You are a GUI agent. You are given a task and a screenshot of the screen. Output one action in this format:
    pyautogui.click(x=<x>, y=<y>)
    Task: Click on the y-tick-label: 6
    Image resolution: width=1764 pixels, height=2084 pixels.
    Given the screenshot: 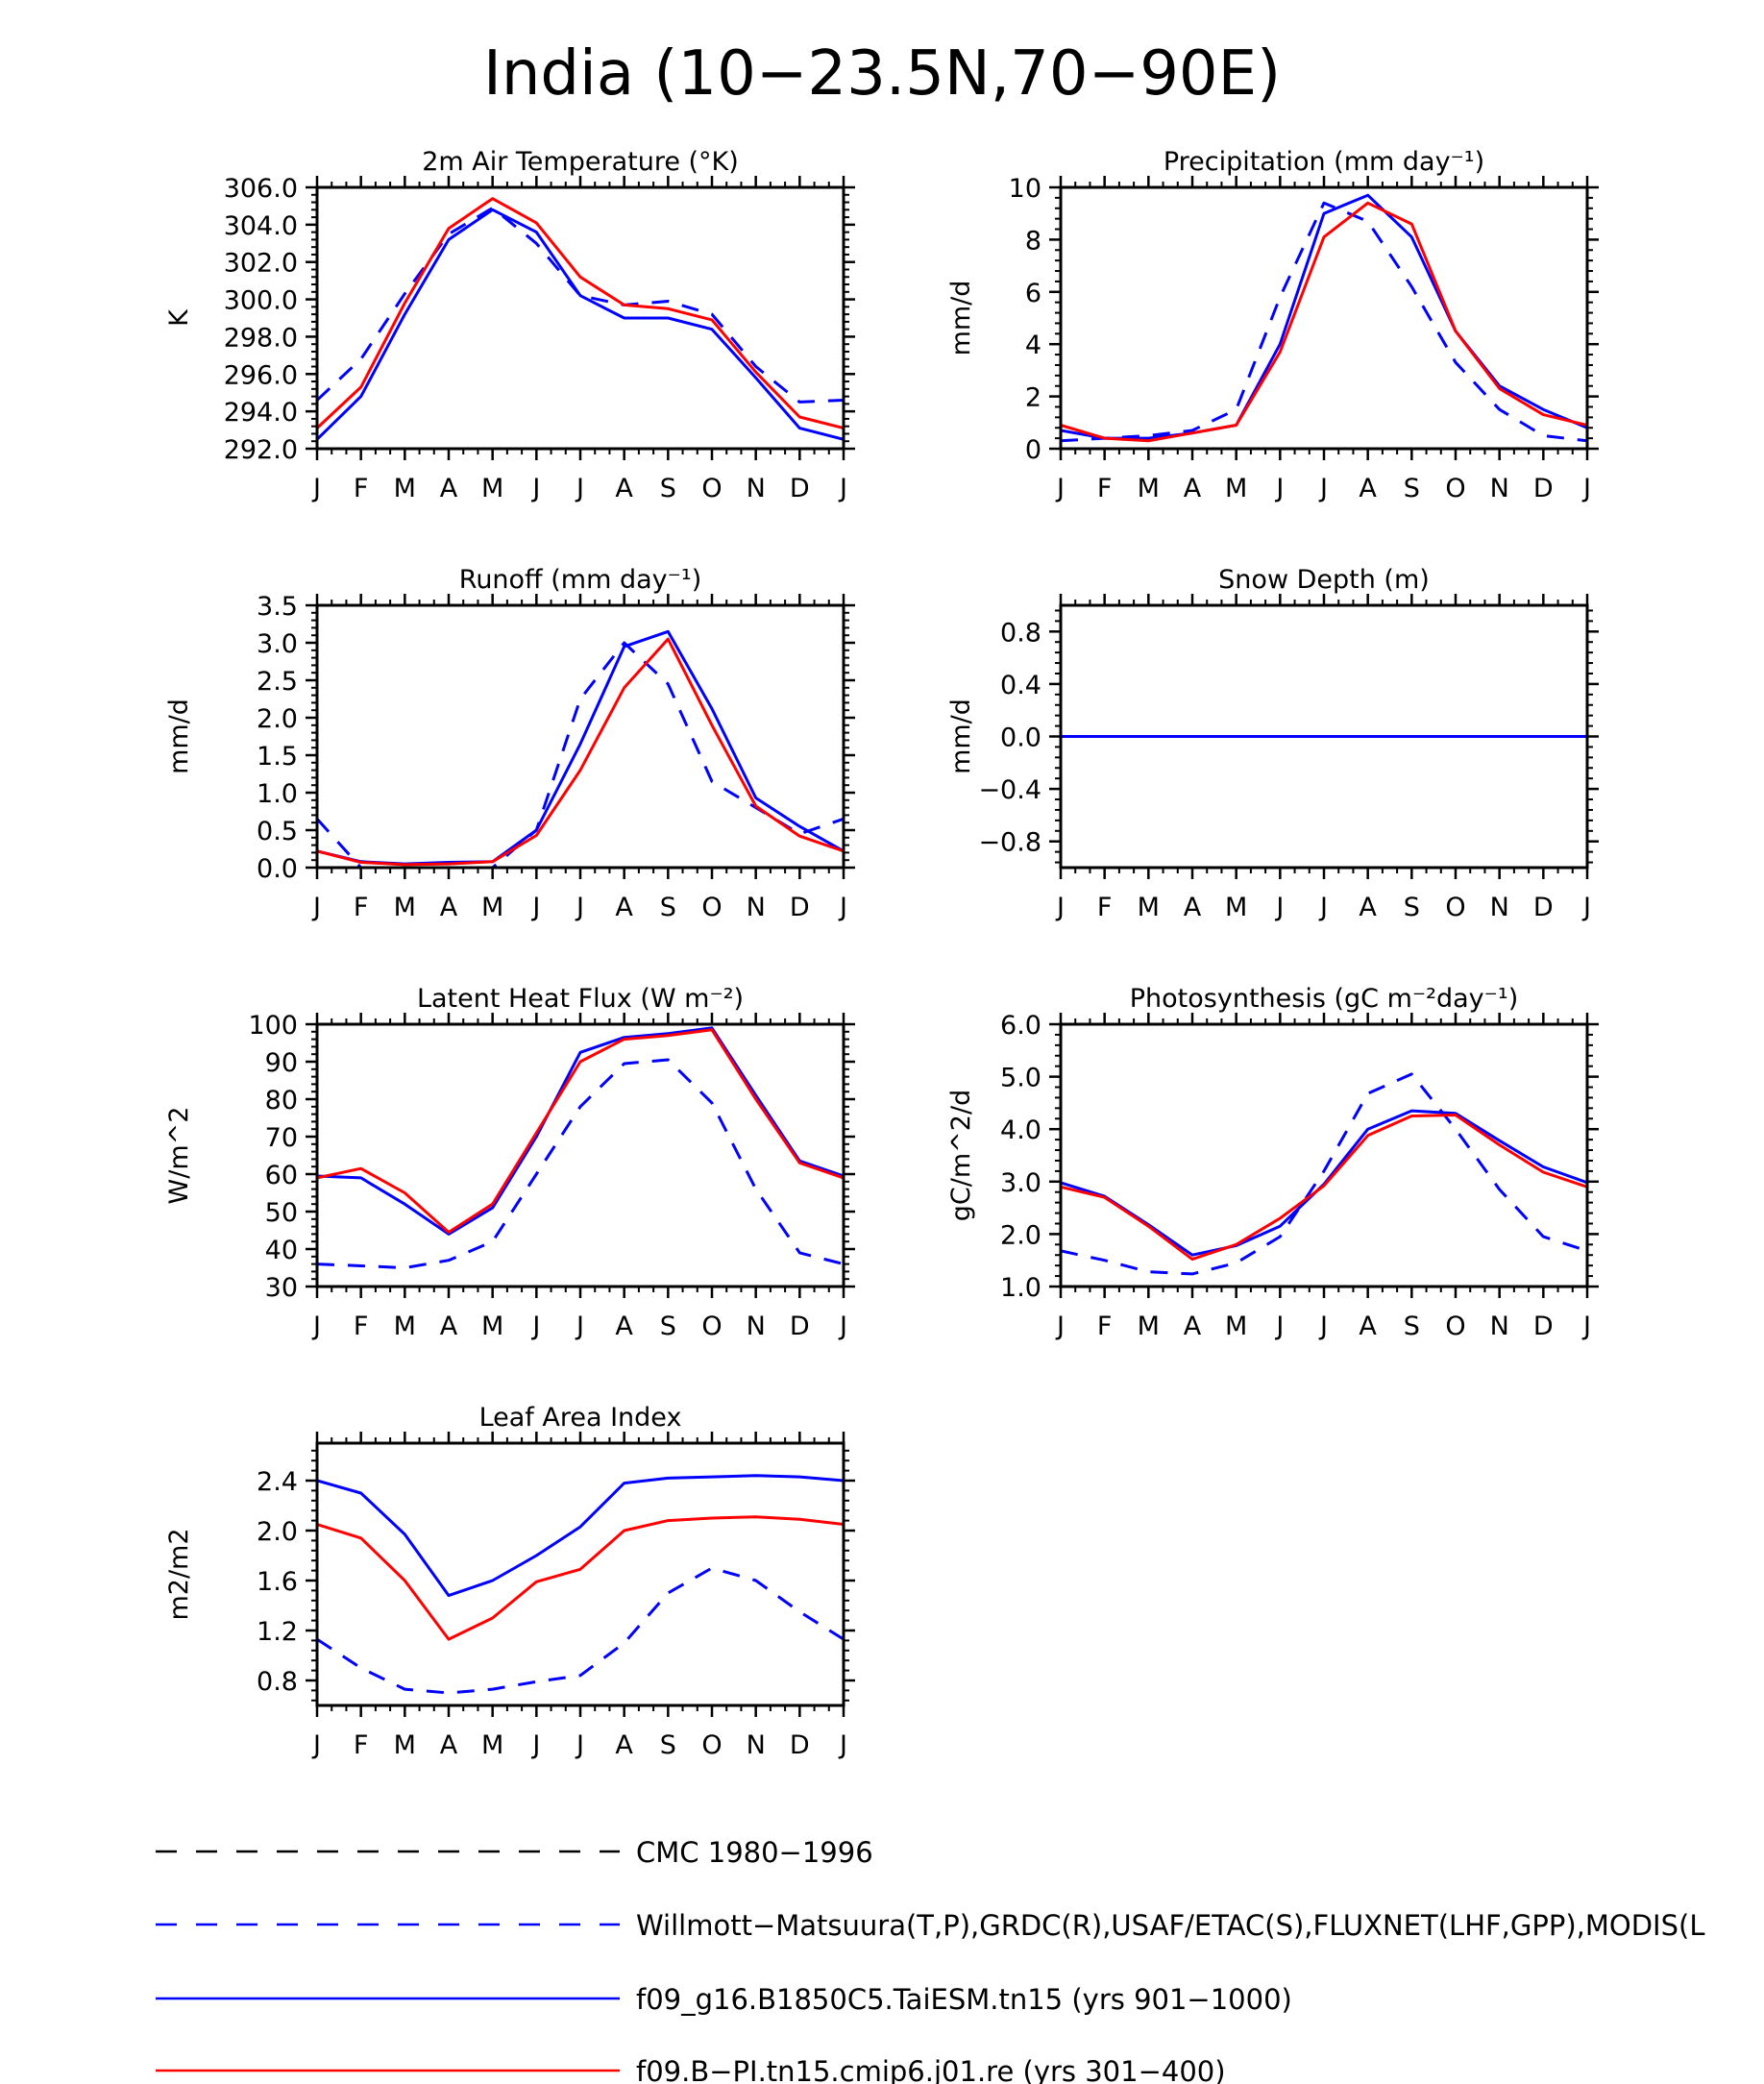 What is the action you would take?
    pyautogui.click(x=1033, y=293)
    